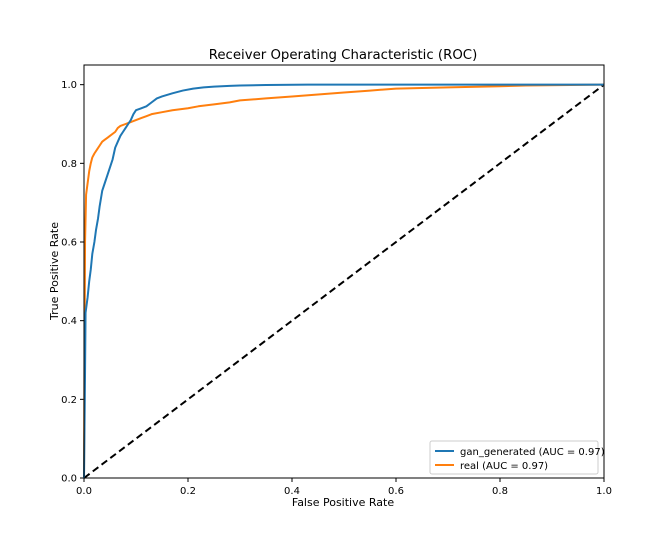 The width and height of the screenshot is (671, 537). What do you see at coordinates (69, 243) in the screenshot?
I see `y-tick-label: 0.6` at bounding box center [69, 243].